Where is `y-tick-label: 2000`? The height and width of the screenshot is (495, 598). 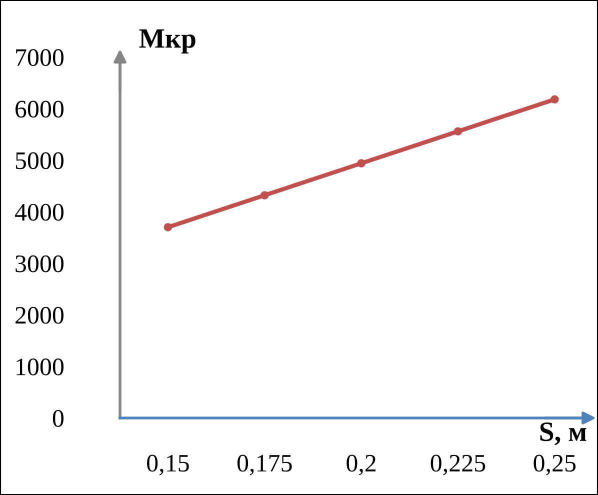
y-tick-label: 2000 is located at coordinates (40, 315).